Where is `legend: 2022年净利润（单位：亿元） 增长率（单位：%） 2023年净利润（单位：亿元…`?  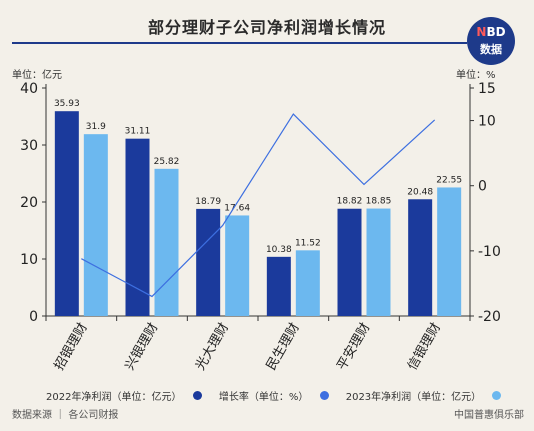
legend: 2022年净利润（单位：亿元） 增长率（单位：%） 2023年净利润（单位：亿元… is located at coordinates (274, 395).